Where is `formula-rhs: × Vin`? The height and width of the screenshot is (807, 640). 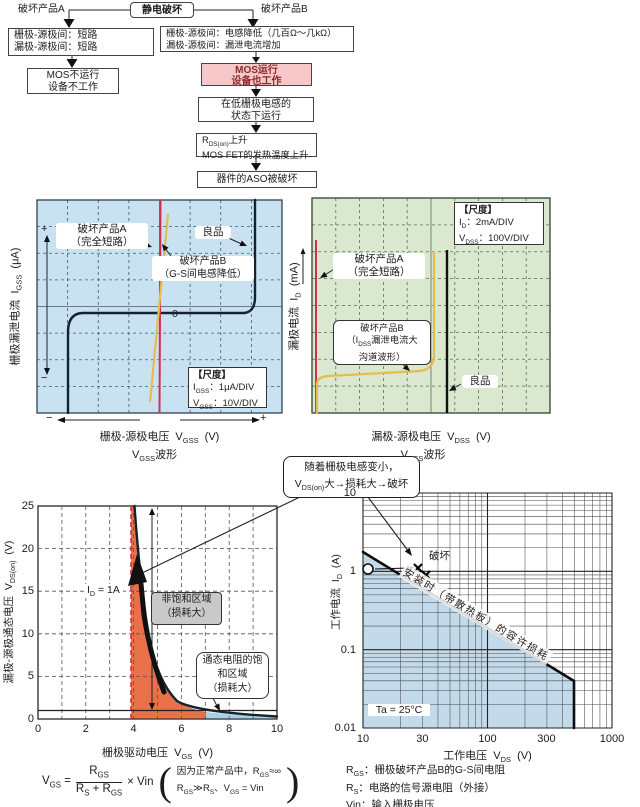 formula-rhs: × Vin is located at coordinates (140, 782).